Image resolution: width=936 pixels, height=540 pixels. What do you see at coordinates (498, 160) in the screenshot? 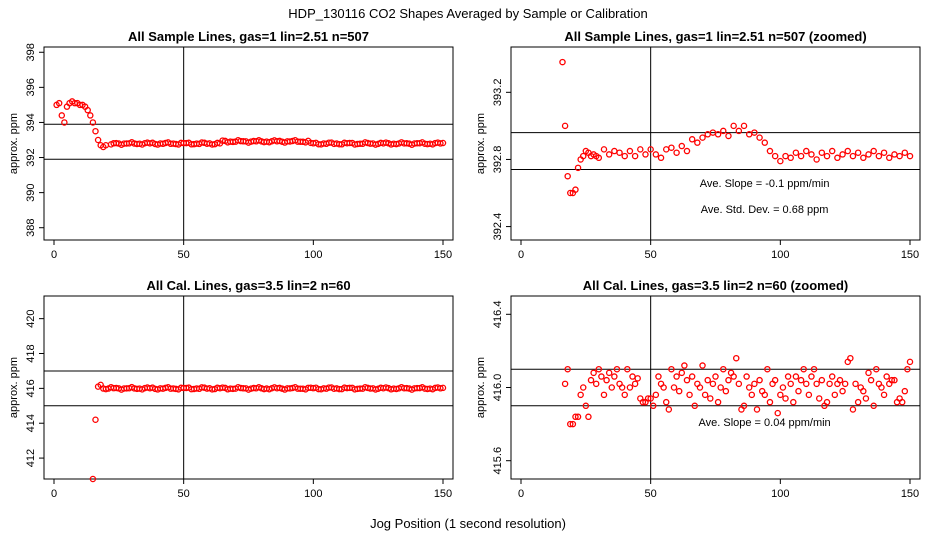
I see `y-tick-label: 392.8` at bounding box center [498, 160].